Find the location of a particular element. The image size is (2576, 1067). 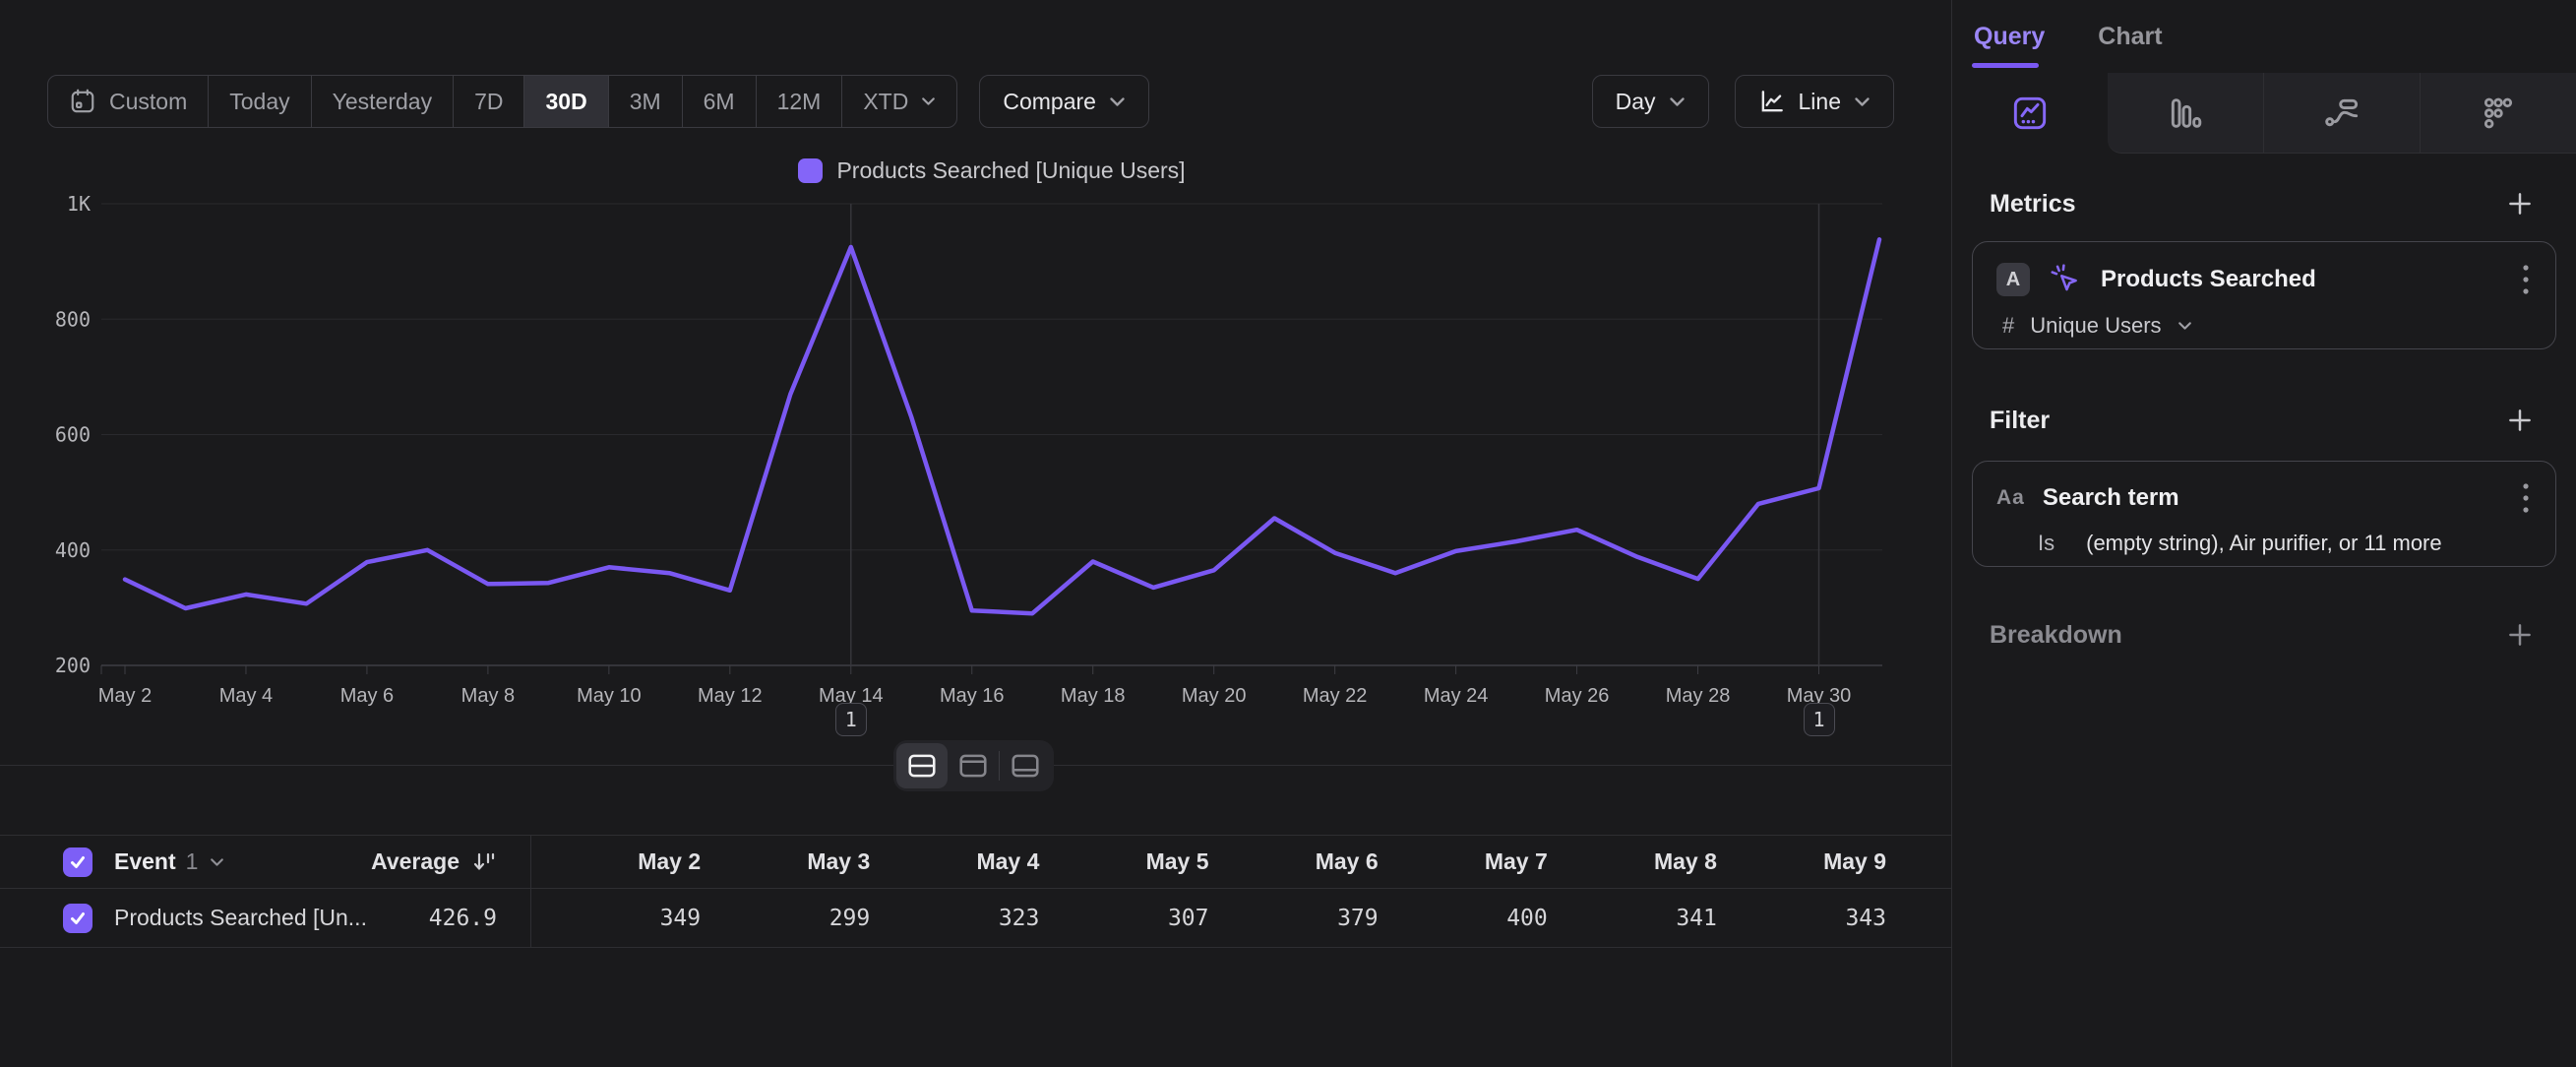

add-breakdown-button is located at coordinates (2520, 635).